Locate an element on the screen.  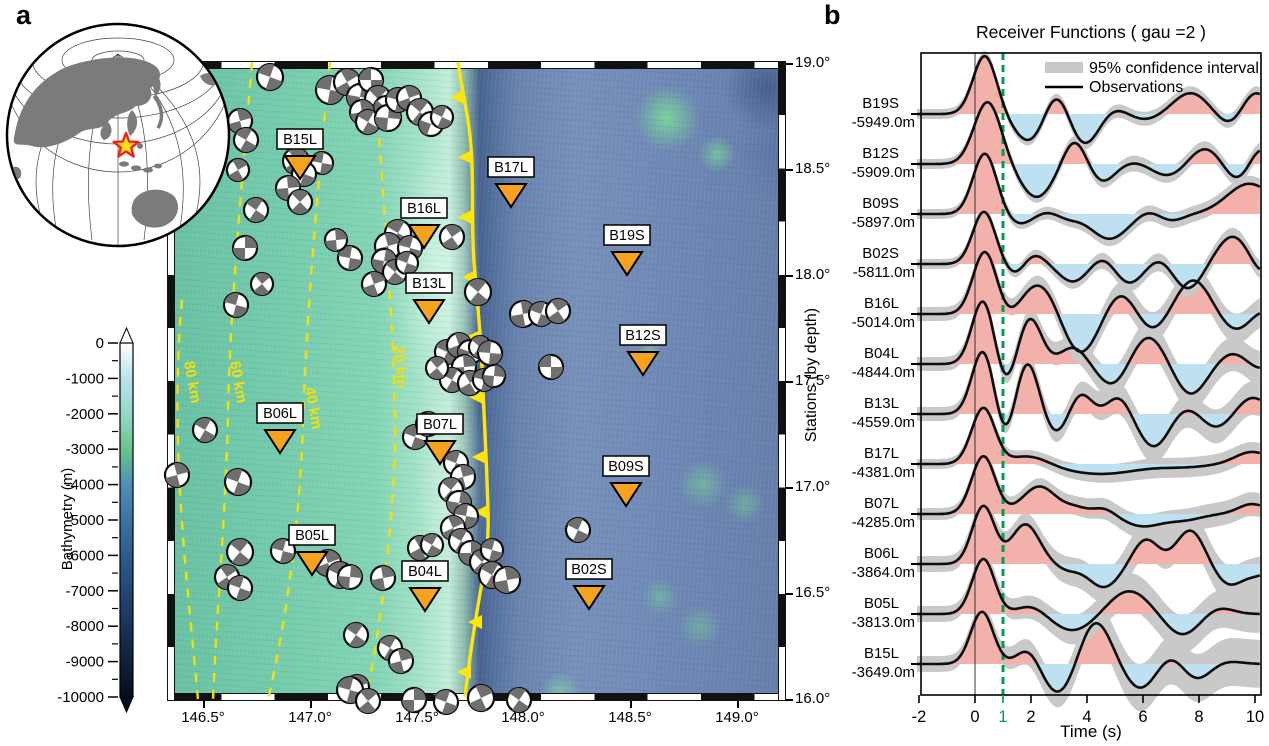
colorbar-tick-label: -10000 is located at coordinates (80, 697).